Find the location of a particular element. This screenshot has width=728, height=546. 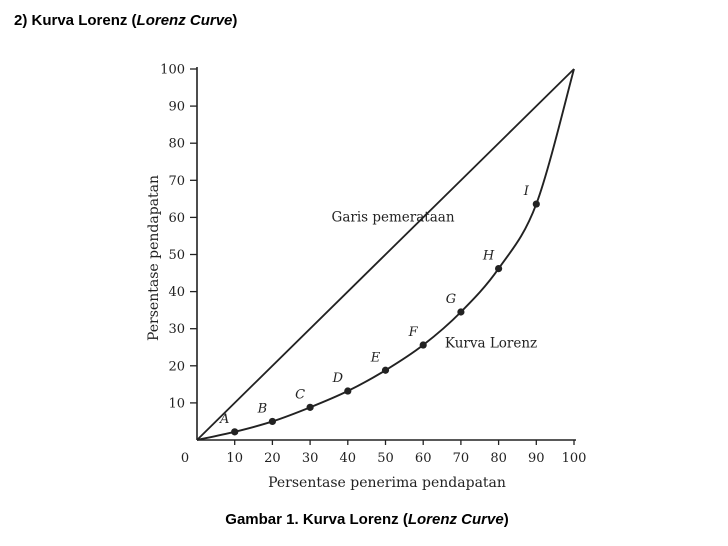

y-tick-label: 10 is located at coordinates (176, 403).